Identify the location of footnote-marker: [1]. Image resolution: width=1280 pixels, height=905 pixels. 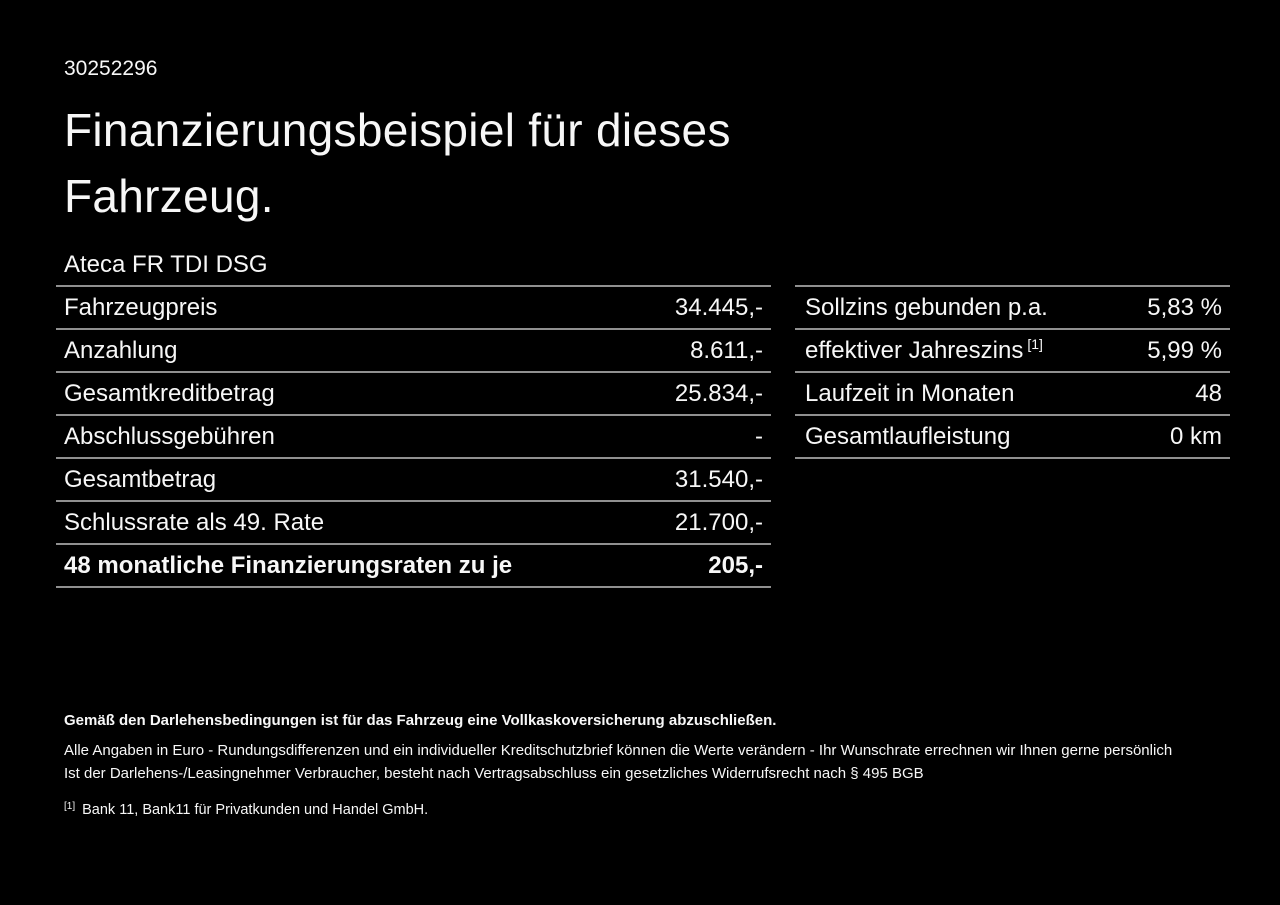
(70, 806).